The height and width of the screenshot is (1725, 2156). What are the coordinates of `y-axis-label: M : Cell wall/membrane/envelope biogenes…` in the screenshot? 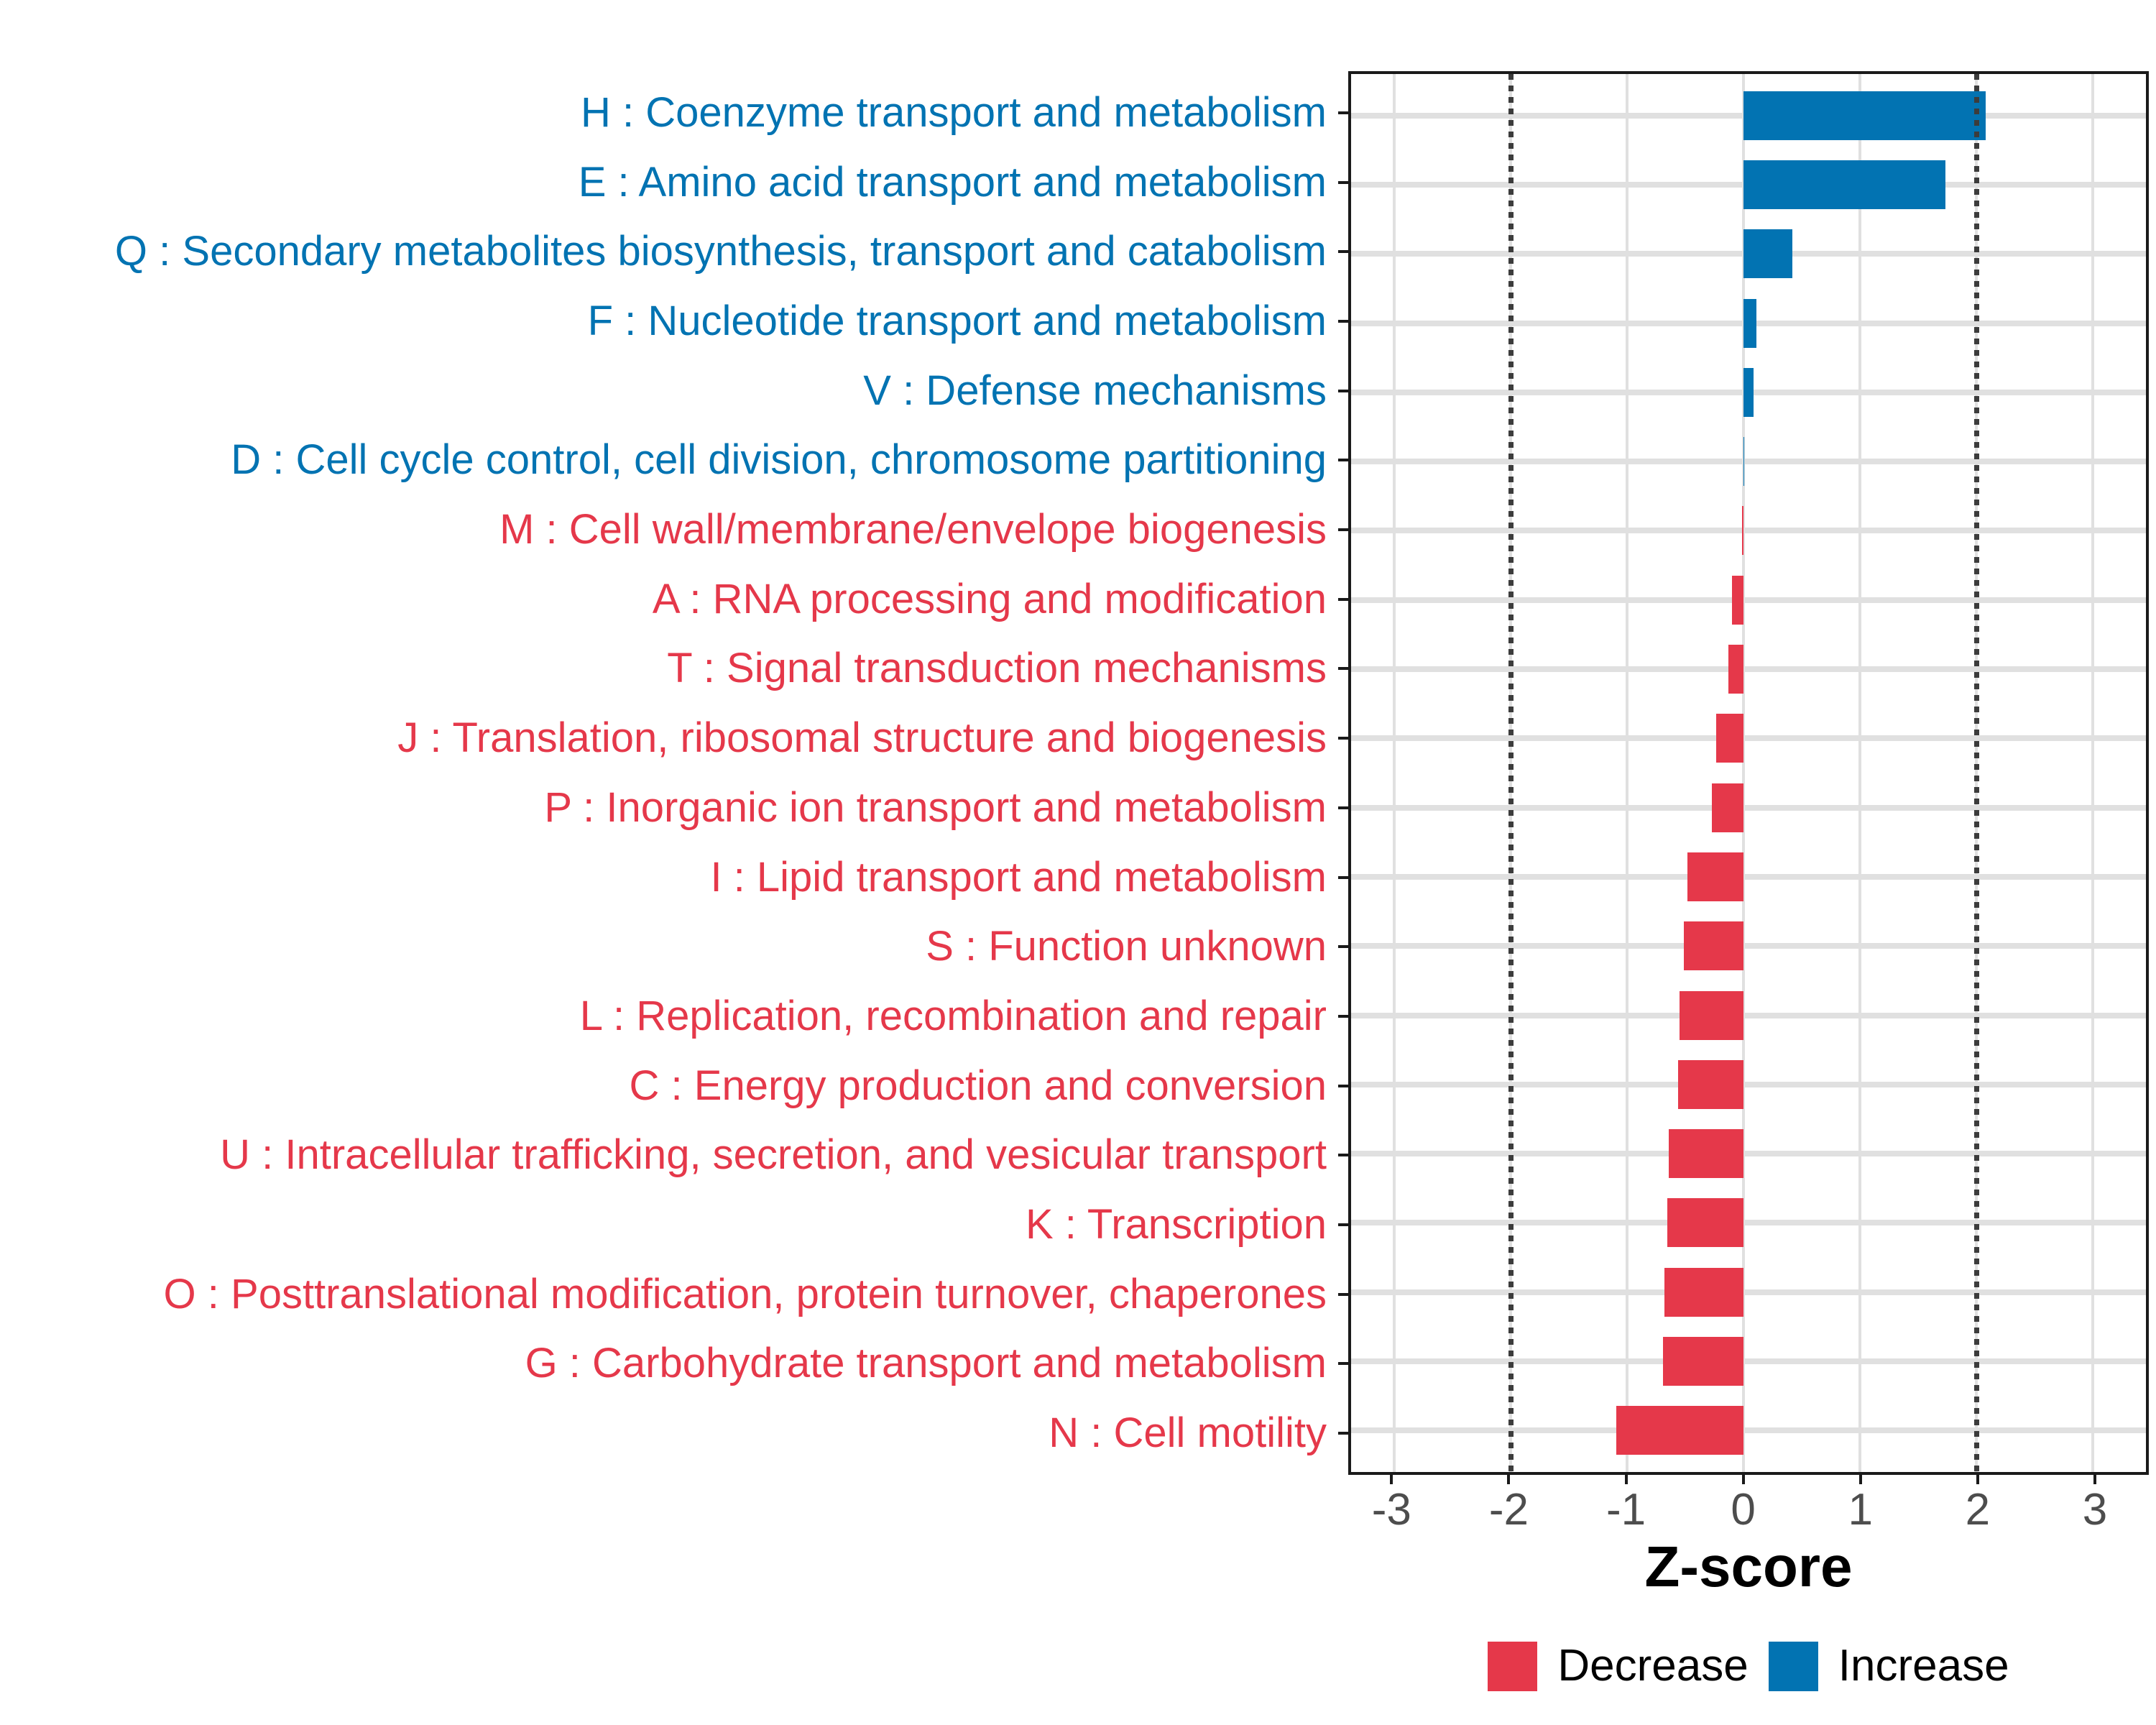 It's located at (913, 529).